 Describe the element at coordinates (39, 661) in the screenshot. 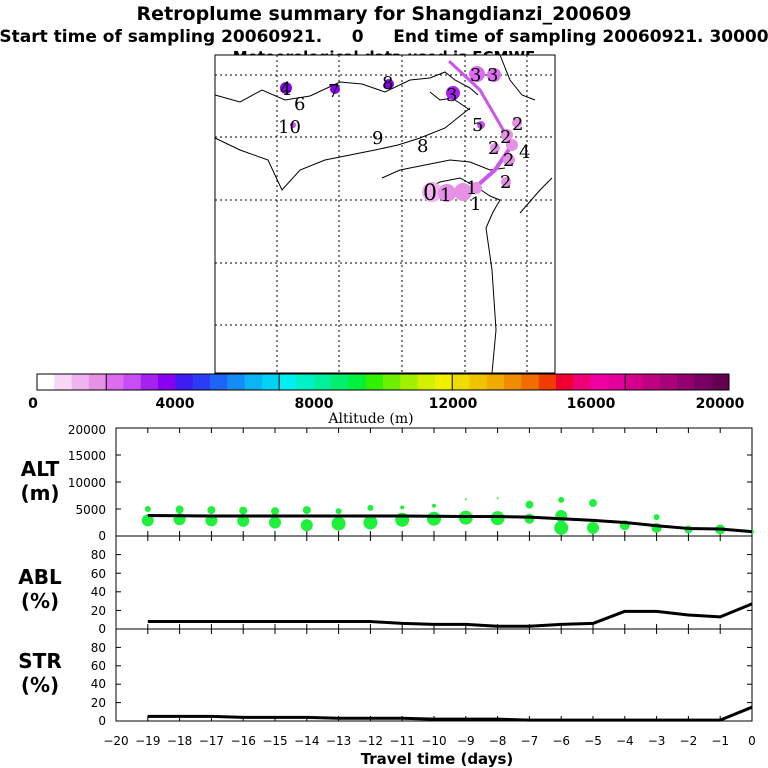

I see `str-panel-label: STR` at that location.